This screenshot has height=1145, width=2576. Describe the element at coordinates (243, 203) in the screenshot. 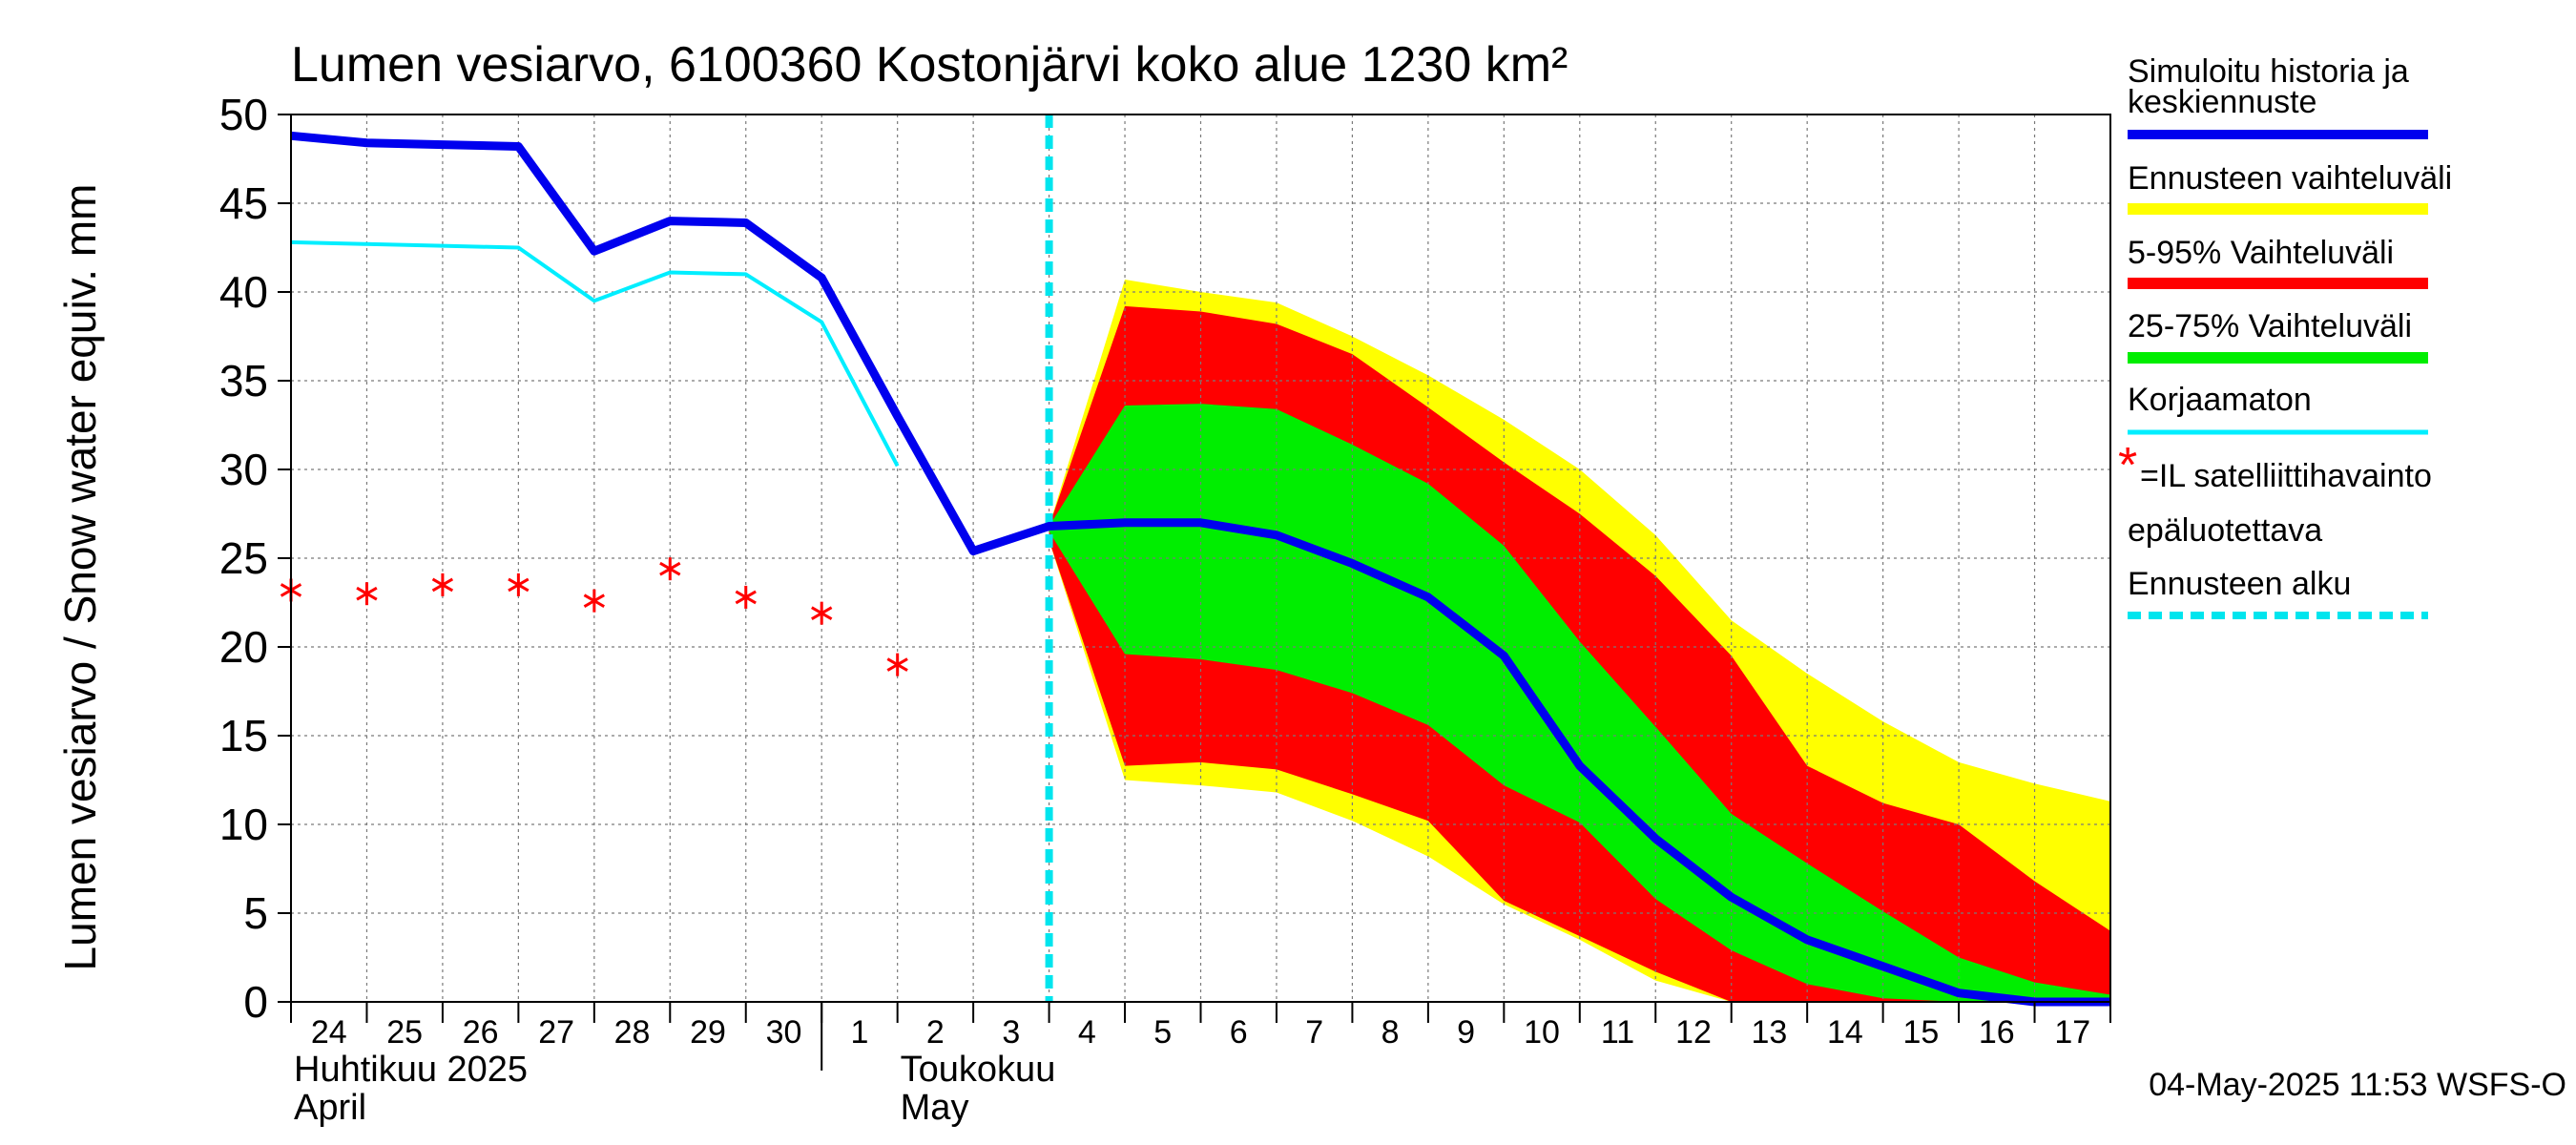

I see `y-tick-label-45: 45` at that location.